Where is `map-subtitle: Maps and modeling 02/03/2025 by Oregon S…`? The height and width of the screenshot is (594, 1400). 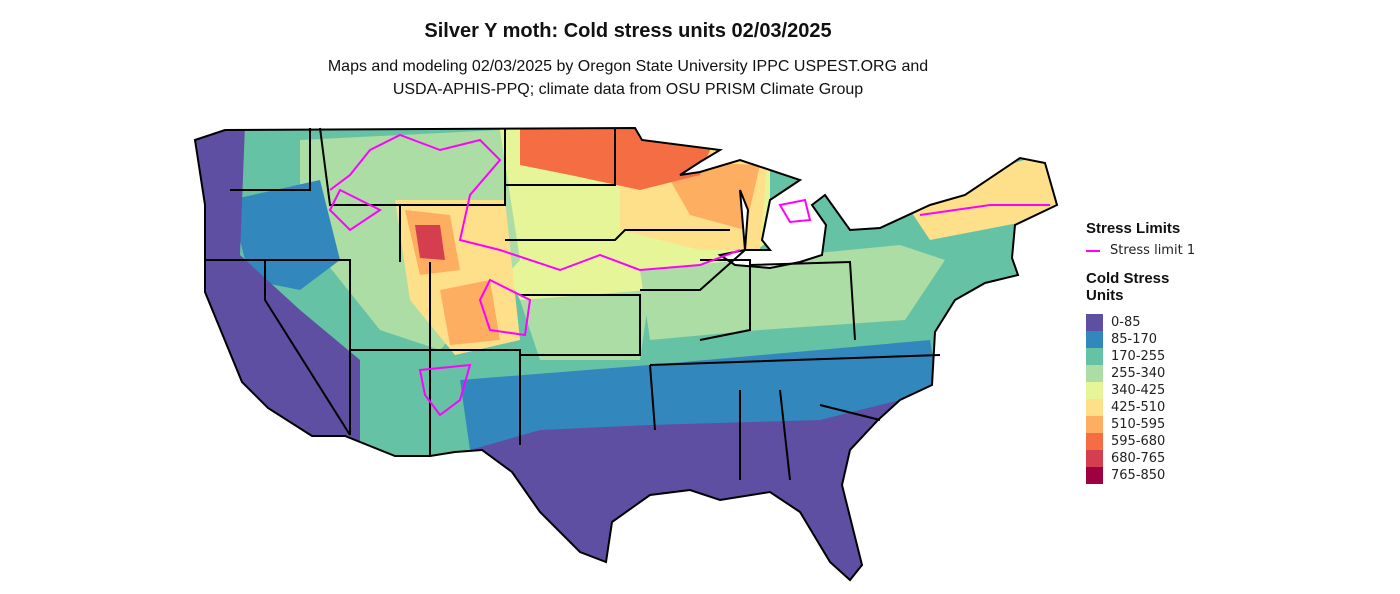 map-subtitle: Maps and modeling 02/03/2025 by Oregon S… is located at coordinates (628, 78).